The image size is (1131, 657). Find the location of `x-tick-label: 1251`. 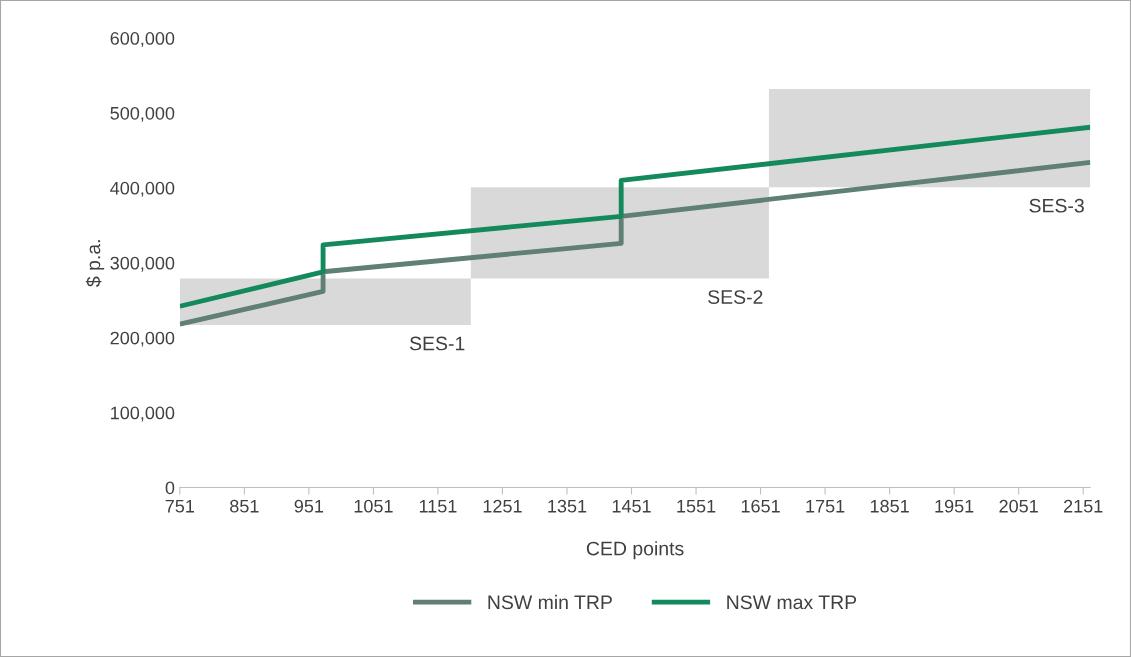

x-tick-label: 1251 is located at coordinates (502, 506).